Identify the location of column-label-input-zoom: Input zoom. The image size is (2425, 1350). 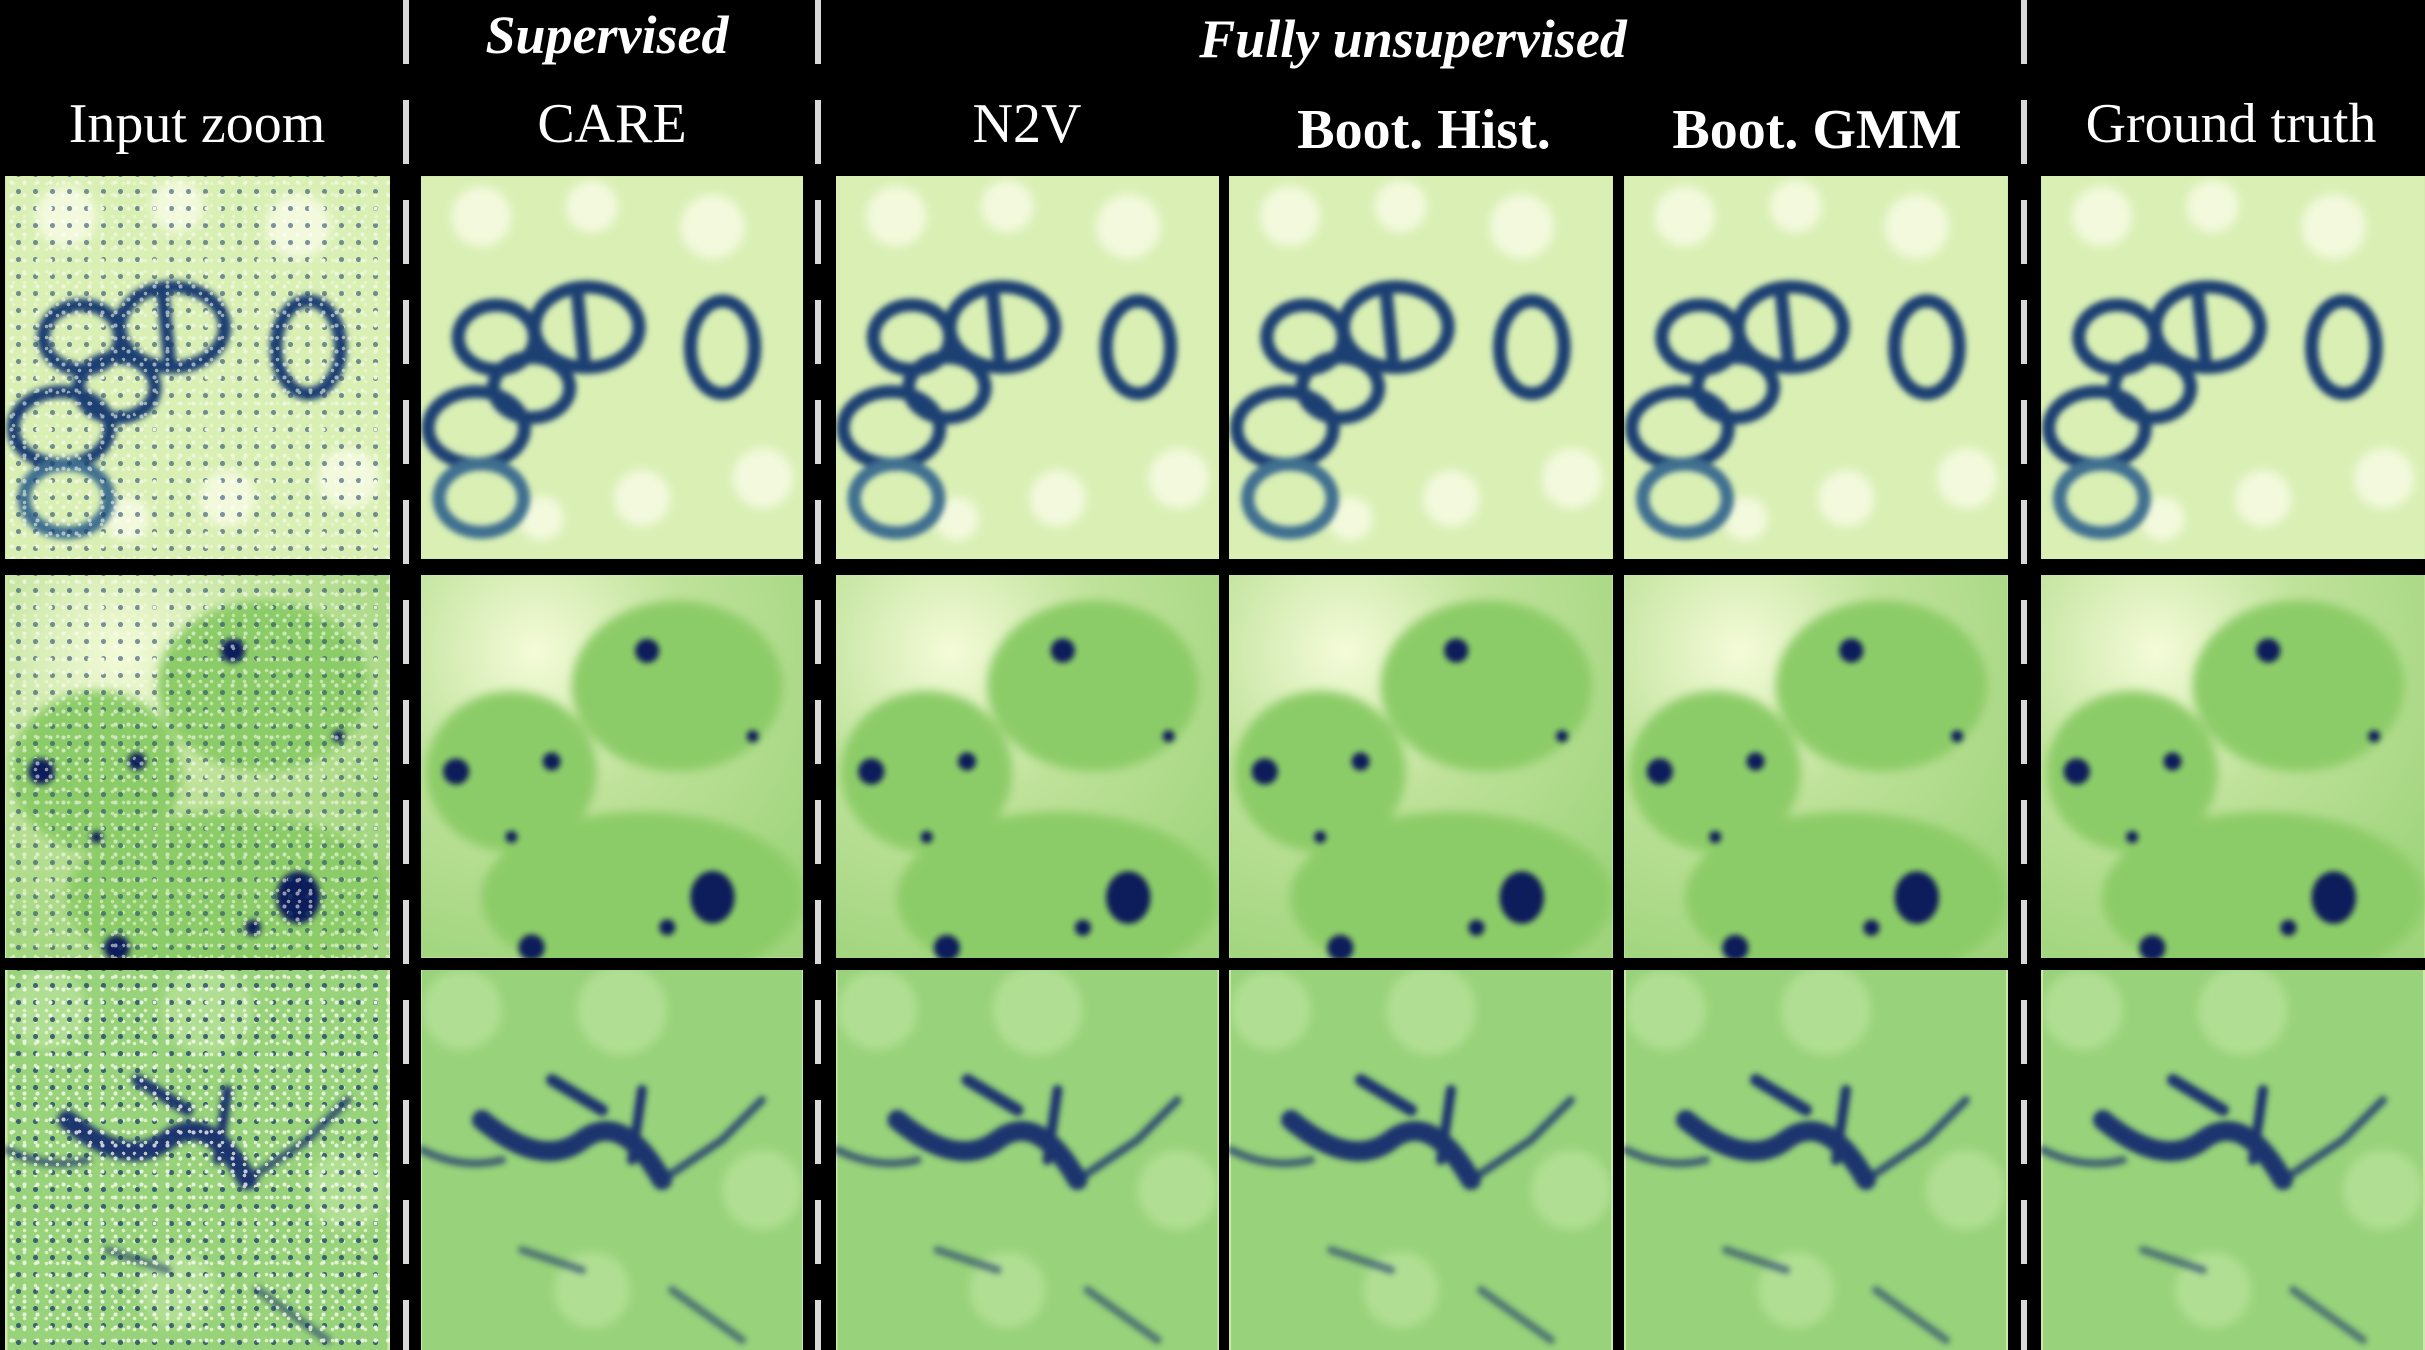
(197, 124).